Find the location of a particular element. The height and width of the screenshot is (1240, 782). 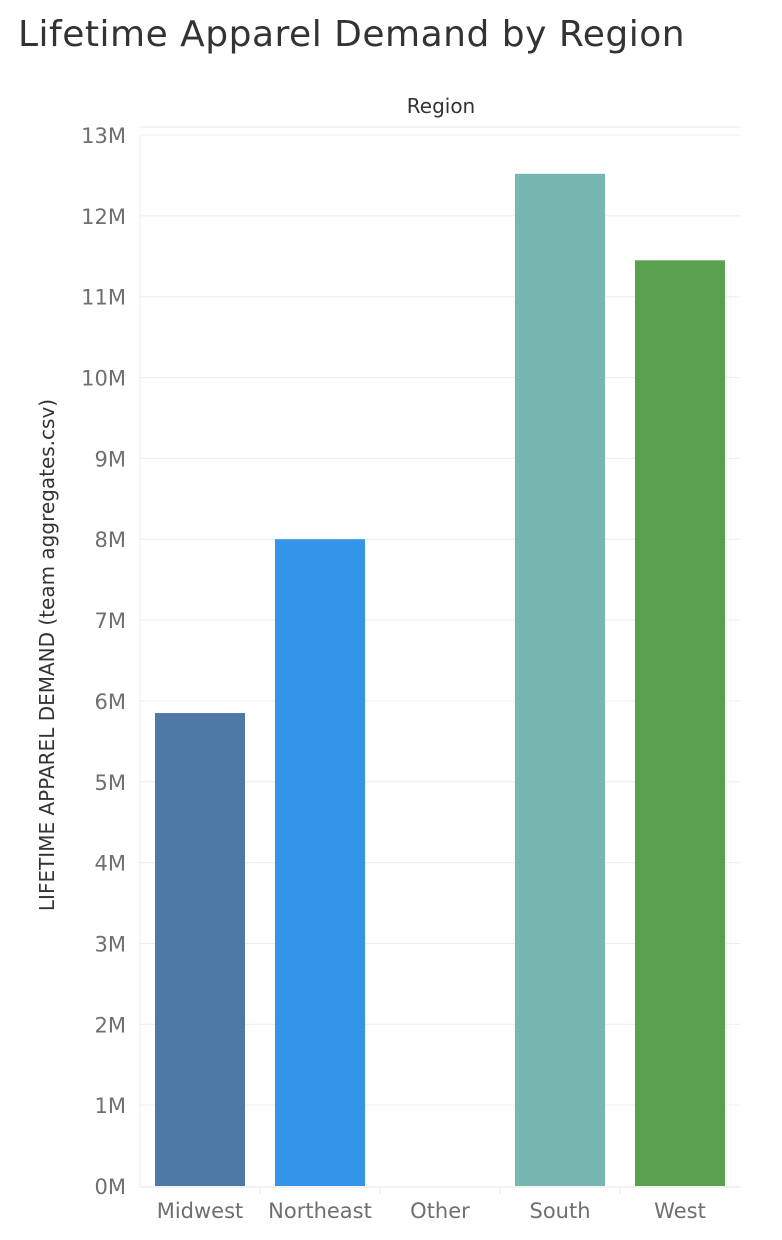

bar-northeast is located at coordinates (320, 862).